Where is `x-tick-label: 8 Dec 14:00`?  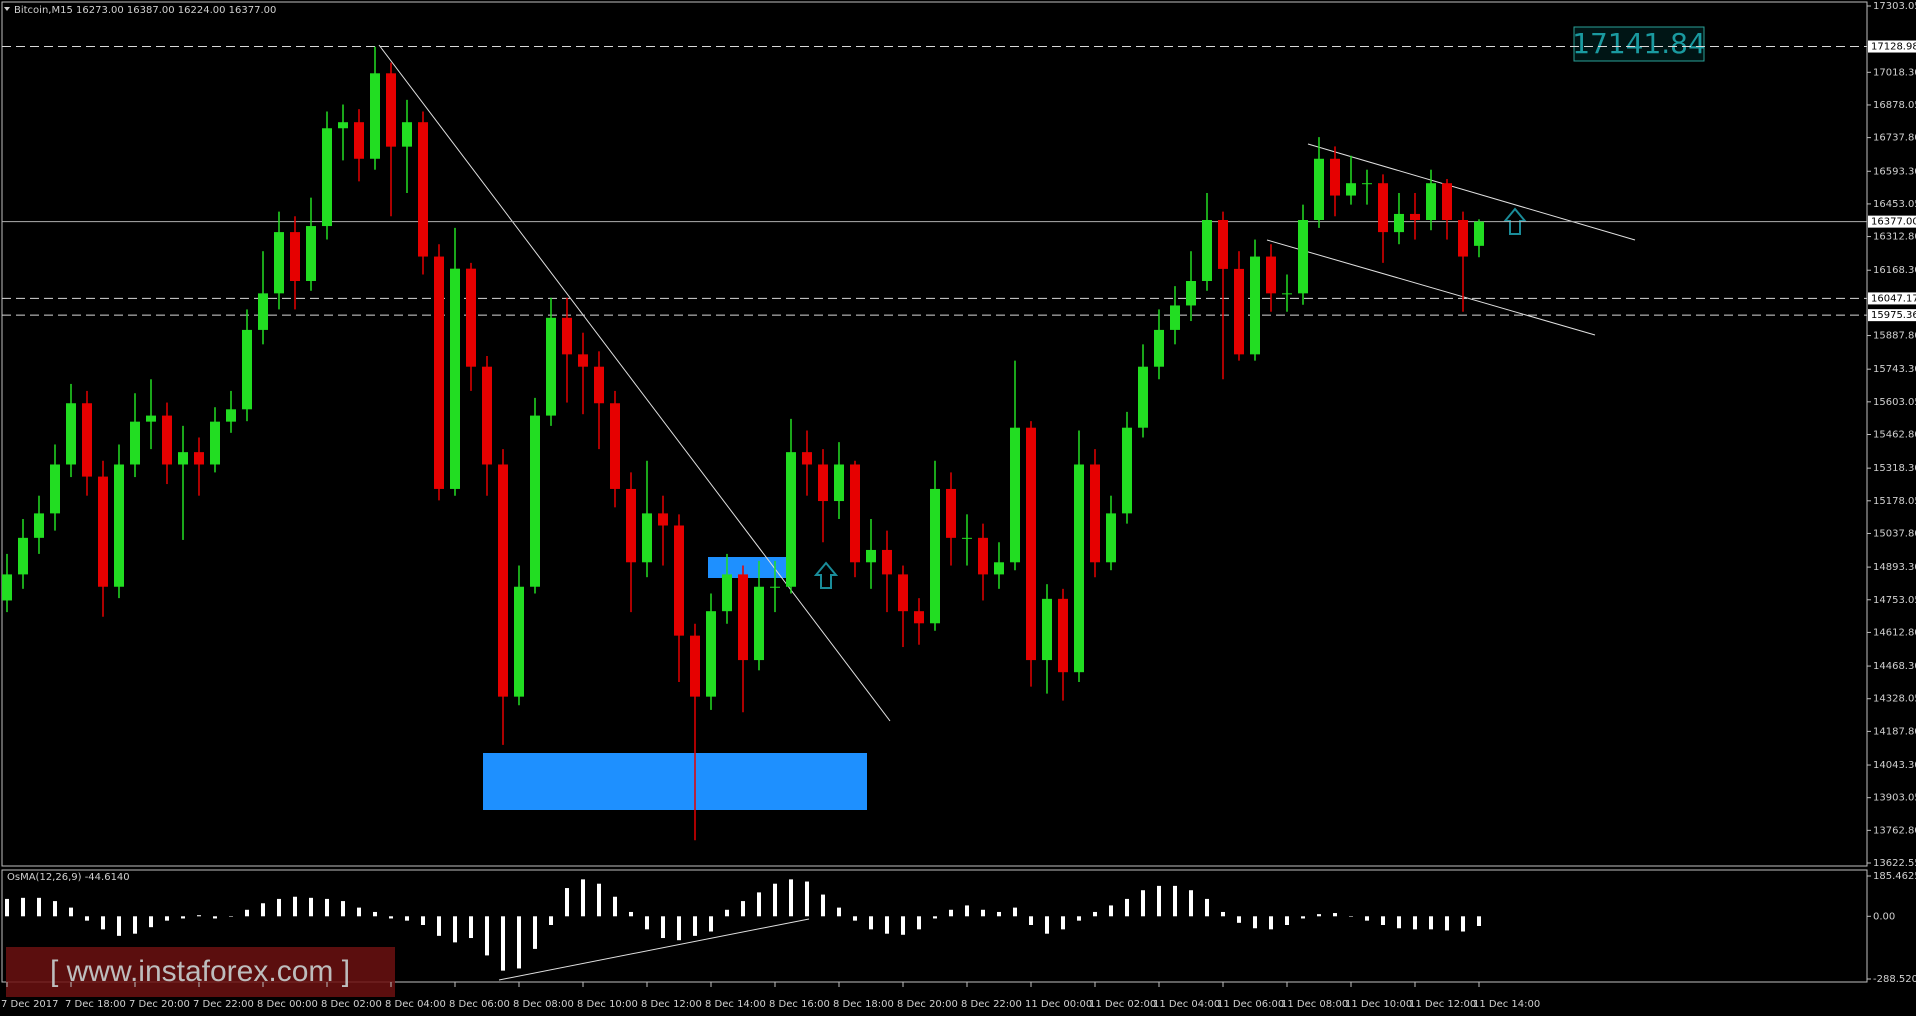
x-tick-label: 8 Dec 14:00 is located at coordinates (735, 1004).